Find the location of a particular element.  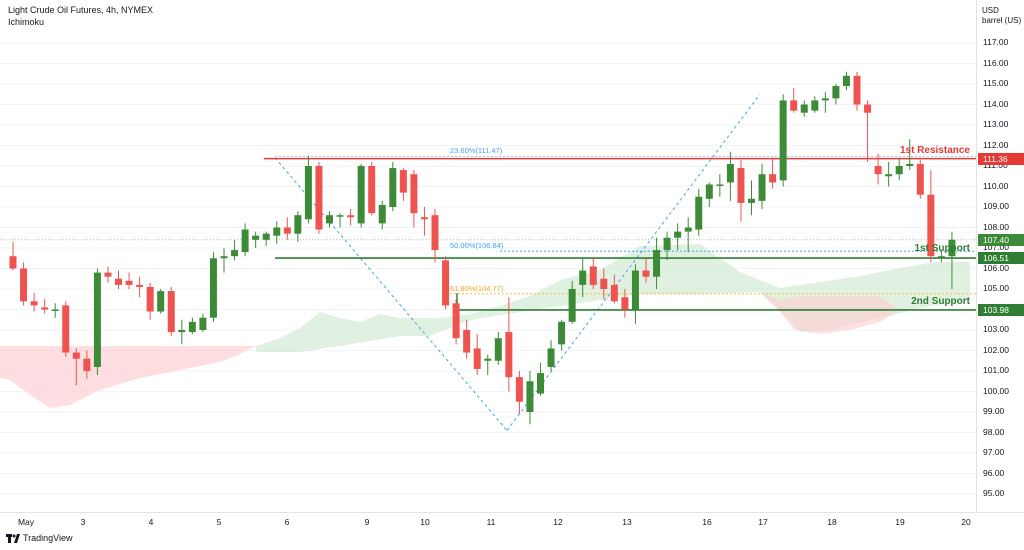

price-tick-label: 100.00 is located at coordinates (996, 390).